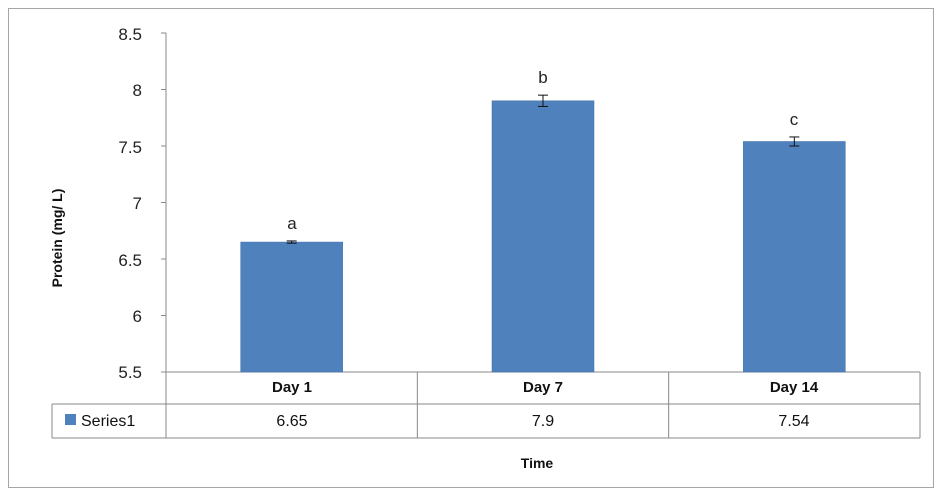  What do you see at coordinates (542, 77) in the screenshot?
I see `bar-annotation: b` at bounding box center [542, 77].